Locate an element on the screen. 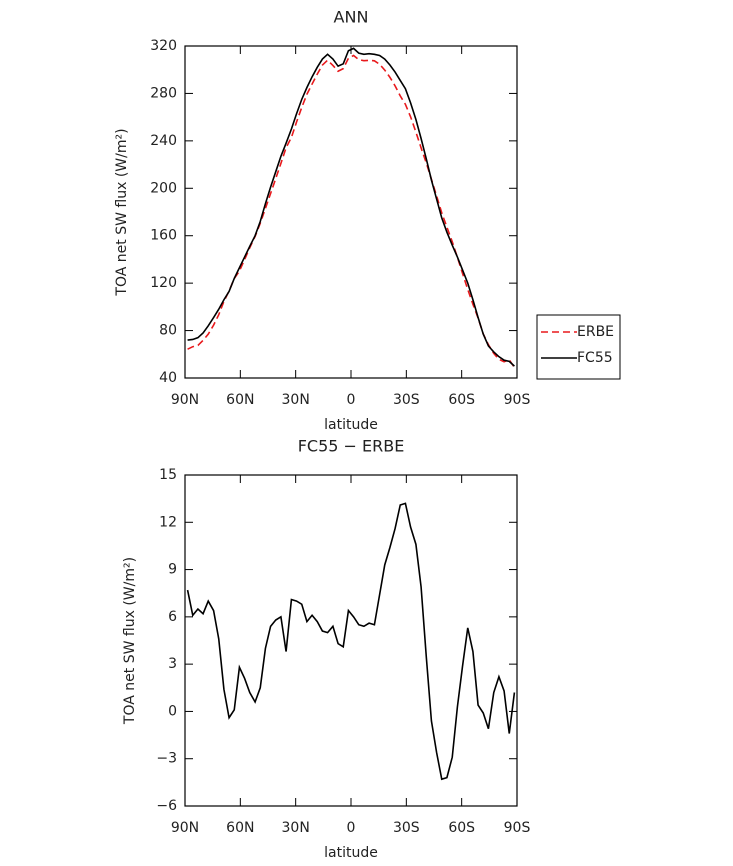 The image size is (733, 866). y-tick-label: 6 is located at coordinates (172, 617).